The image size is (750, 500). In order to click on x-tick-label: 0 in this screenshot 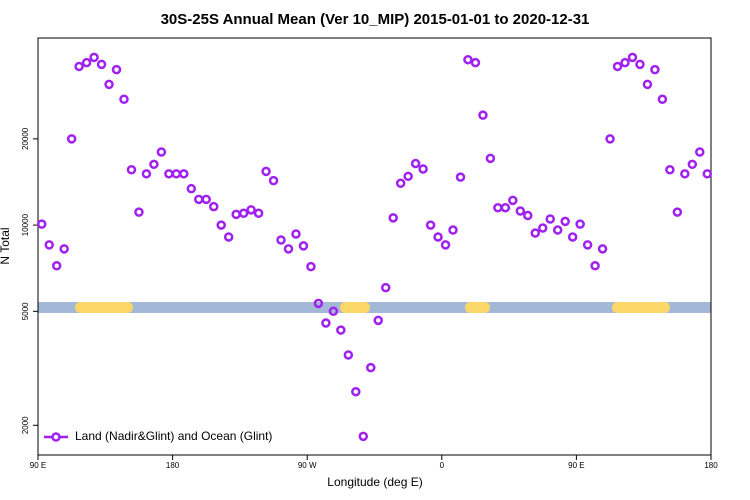, I will do `click(442, 465)`.